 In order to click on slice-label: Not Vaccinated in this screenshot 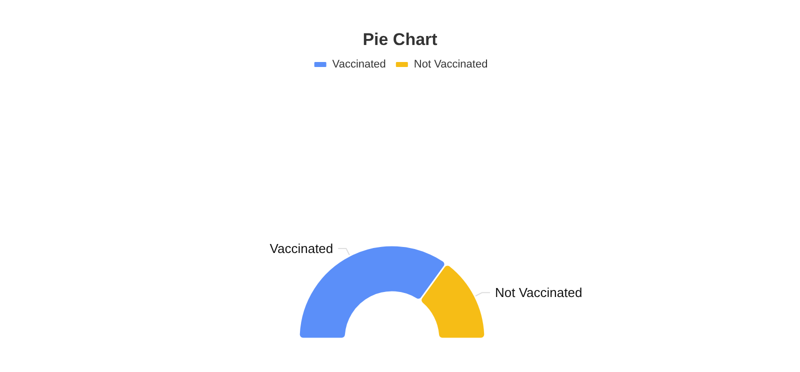, I will do `click(538, 292)`.